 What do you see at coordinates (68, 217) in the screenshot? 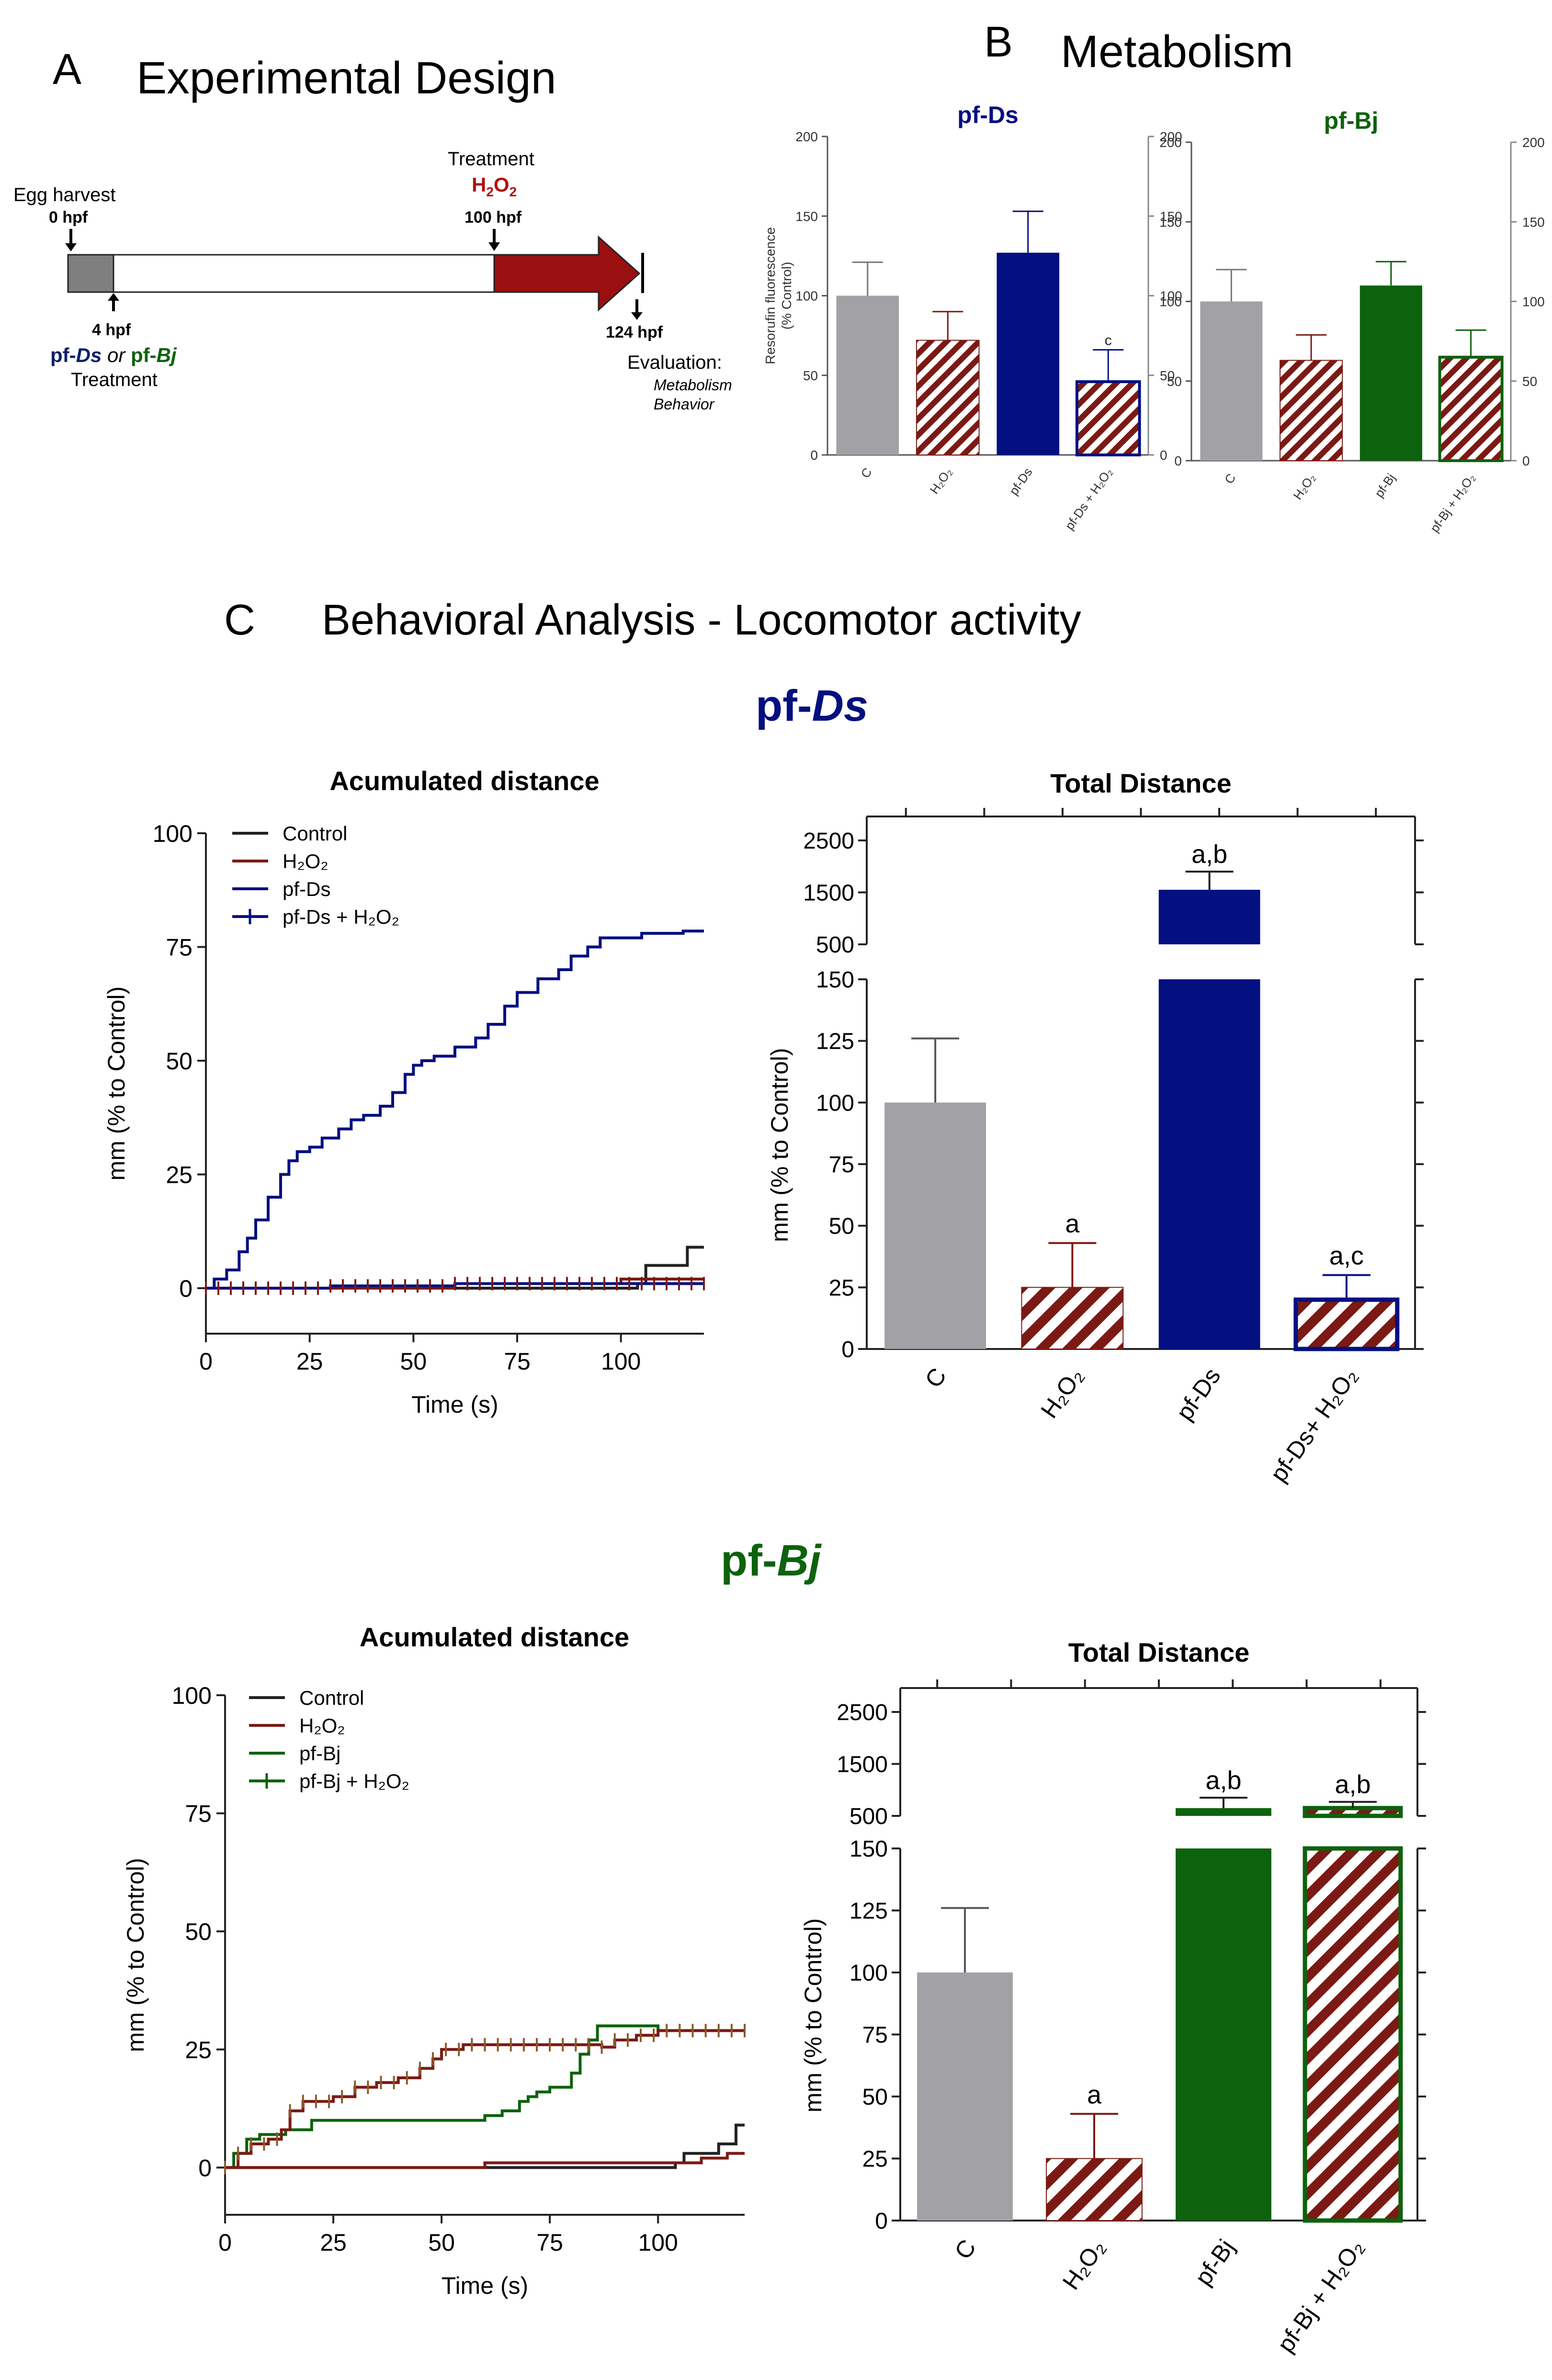
I see `t0-label: 0 hpf` at bounding box center [68, 217].